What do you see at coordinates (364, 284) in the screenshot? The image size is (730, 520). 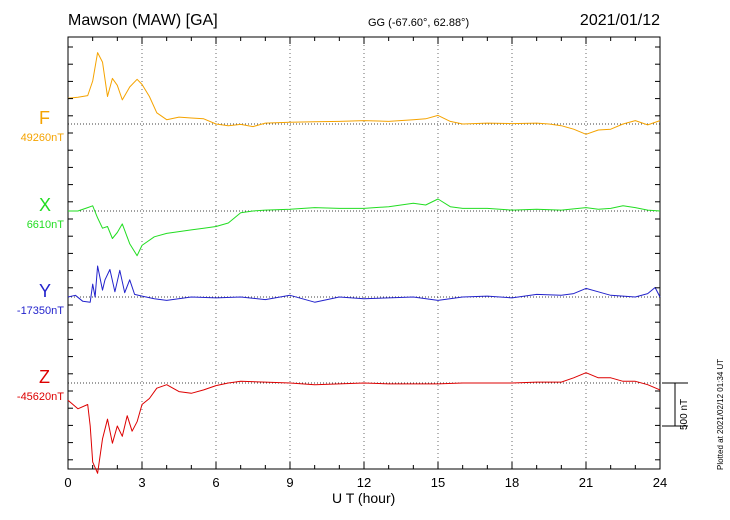 I see `series-line-y` at bounding box center [364, 284].